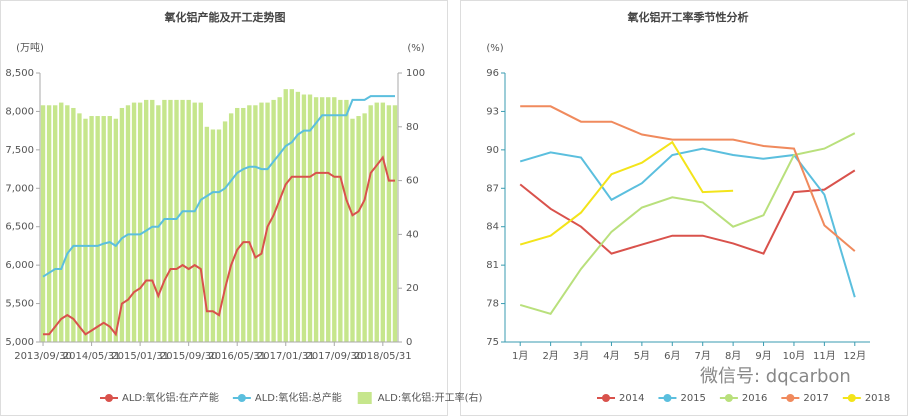 The height and width of the screenshot is (416, 908). Describe the element at coordinates (19, 73) in the screenshot. I see `y-tick-label: 8,500` at that location.